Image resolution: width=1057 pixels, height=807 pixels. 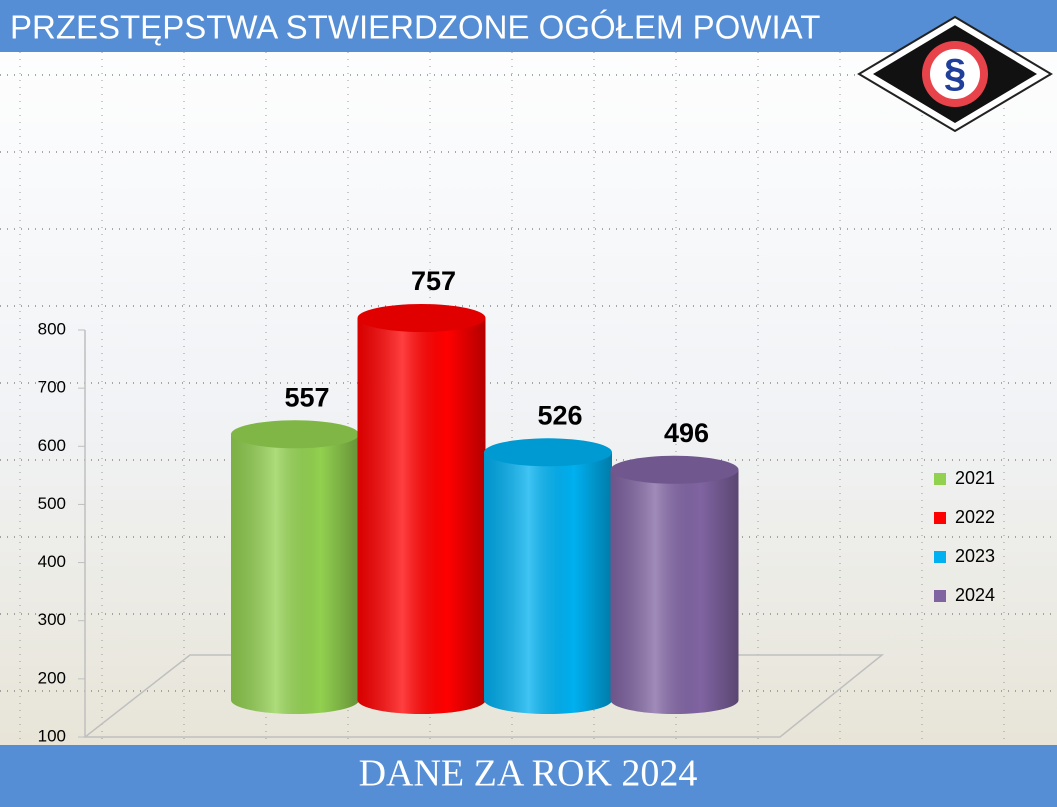 What do you see at coordinates (52, 387) in the screenshot?
I see `y-tick-label: 700` at bounding box center [52, 387].